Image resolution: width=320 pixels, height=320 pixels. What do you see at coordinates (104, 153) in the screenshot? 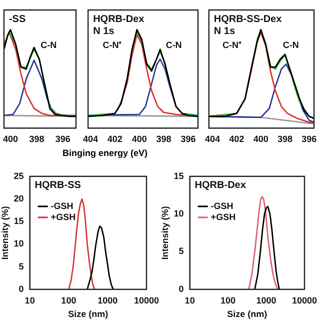
I see `x-axis-title: Binging energy (eV)` at bounding box center [104, 153].